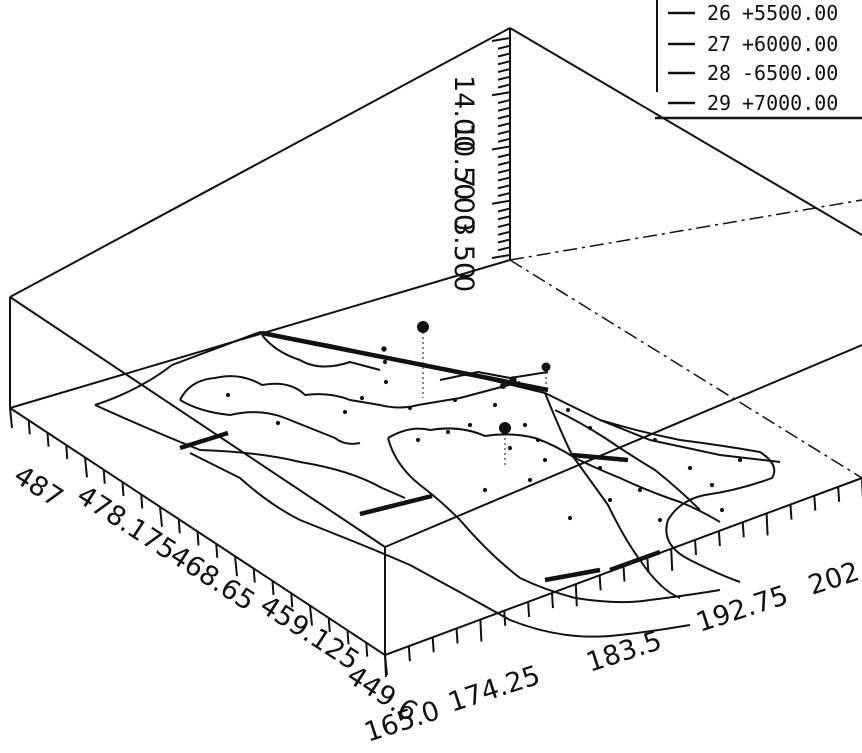 Image resolution: width=862 pixels, height=753 pixels. What do you see at coordinates (463, 113) in the screenshot?
I see `z-tick-label: 14.00` at bounding box center [463, 113].